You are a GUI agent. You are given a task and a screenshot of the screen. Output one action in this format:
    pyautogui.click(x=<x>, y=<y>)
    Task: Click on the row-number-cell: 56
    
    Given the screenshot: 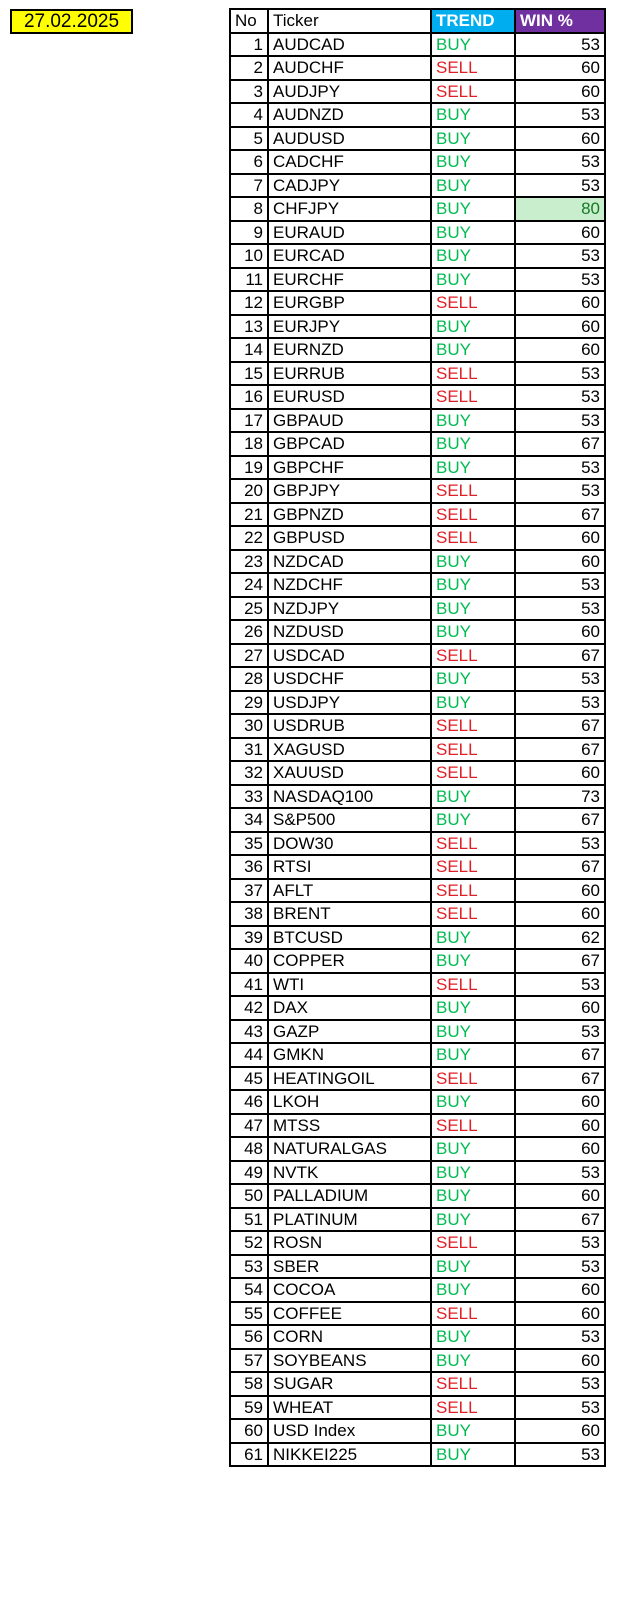 What is the action you would take?
    pyautogui.click(x=249, y=1337)
    